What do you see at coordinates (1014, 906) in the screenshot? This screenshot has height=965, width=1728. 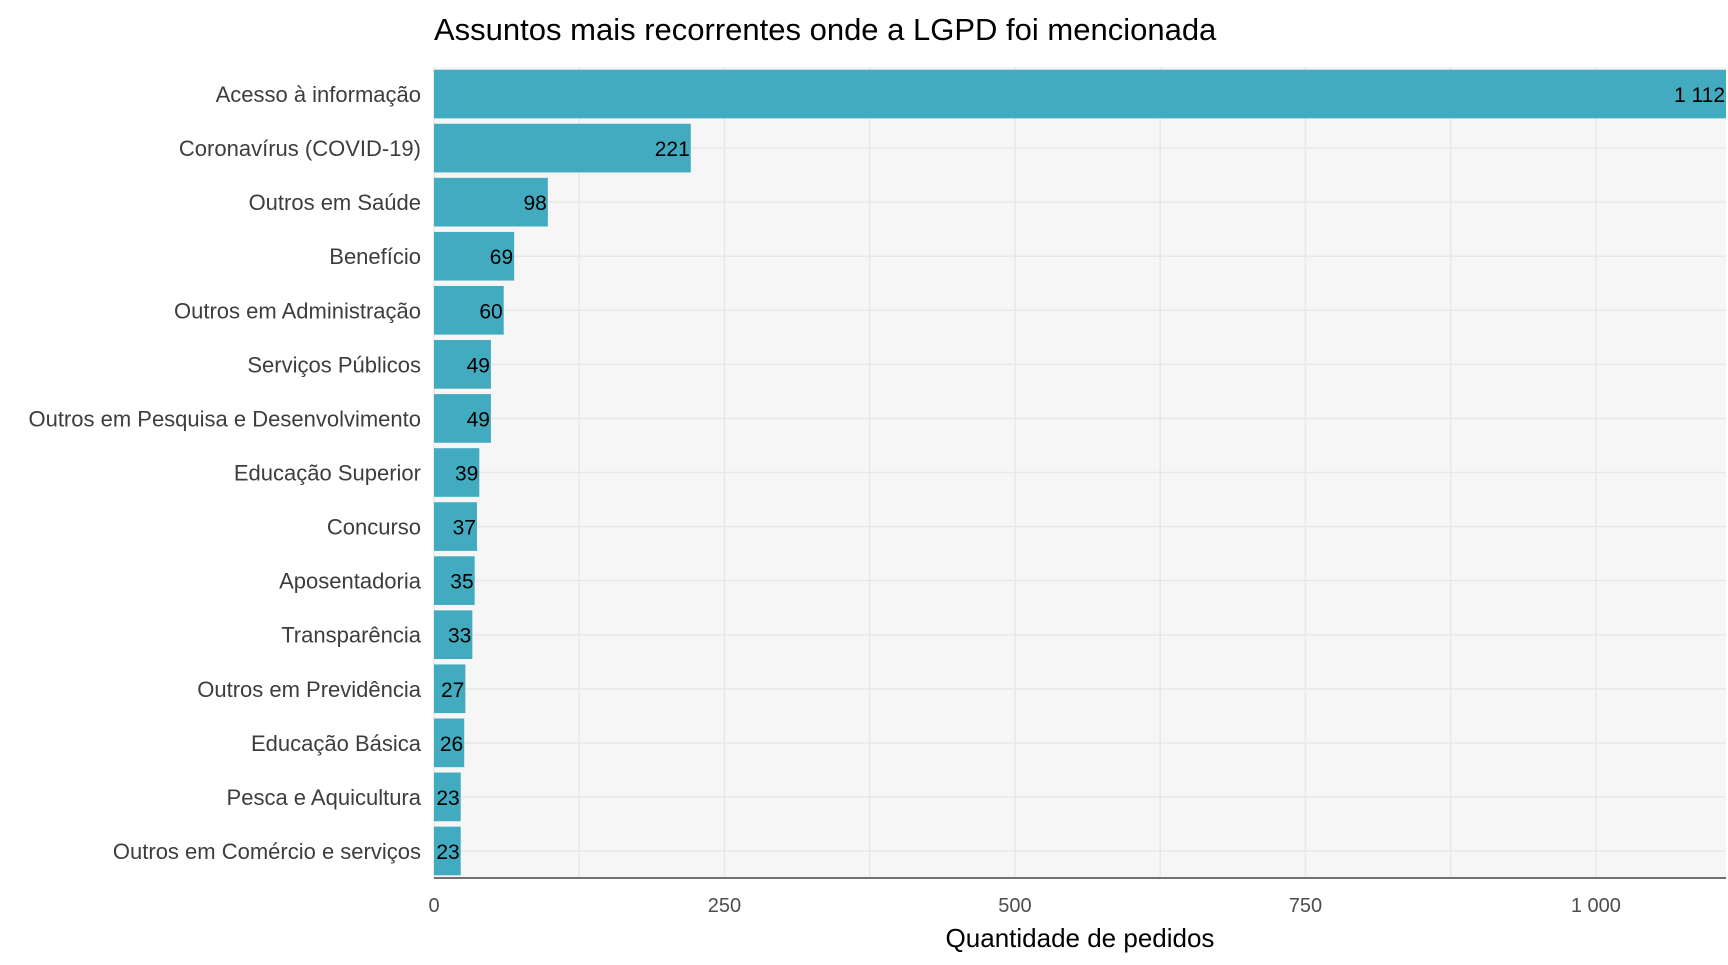 I see `x-tick-label: 500` at bounding box center [1014, 906].